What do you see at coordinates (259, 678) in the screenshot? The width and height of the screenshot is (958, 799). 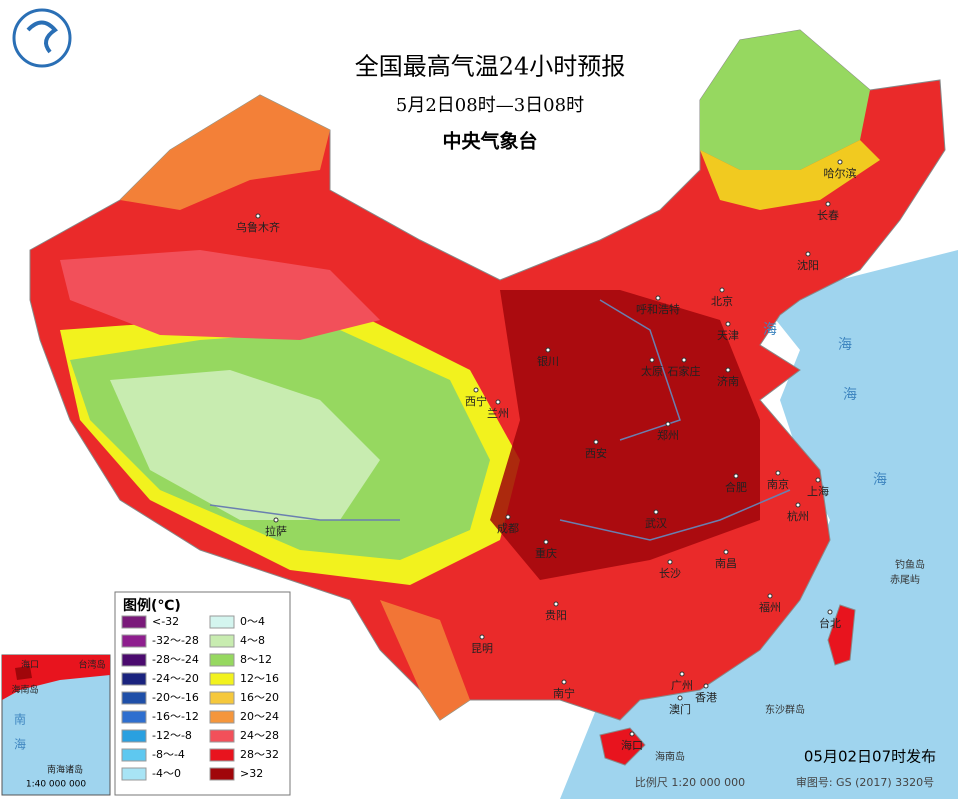 I see `legend-label: 12～16` at bounding box center [259, 678].